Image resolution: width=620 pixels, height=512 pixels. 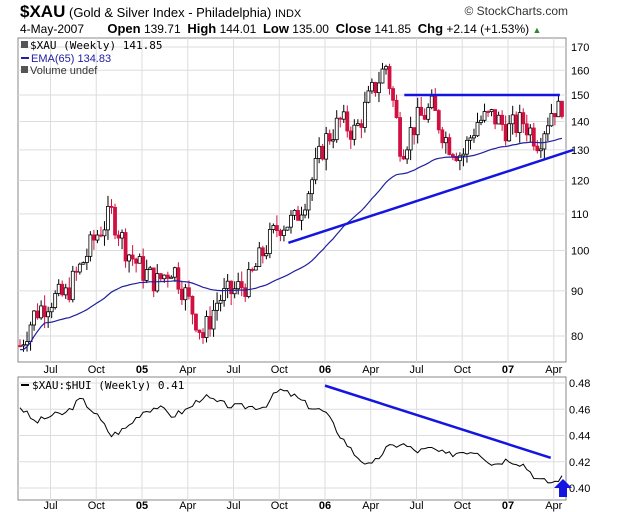 What do you see at coordinates (580, 151) in the screenshot?
I see `y-tick-label: 130` at bounding box center [580, 151].